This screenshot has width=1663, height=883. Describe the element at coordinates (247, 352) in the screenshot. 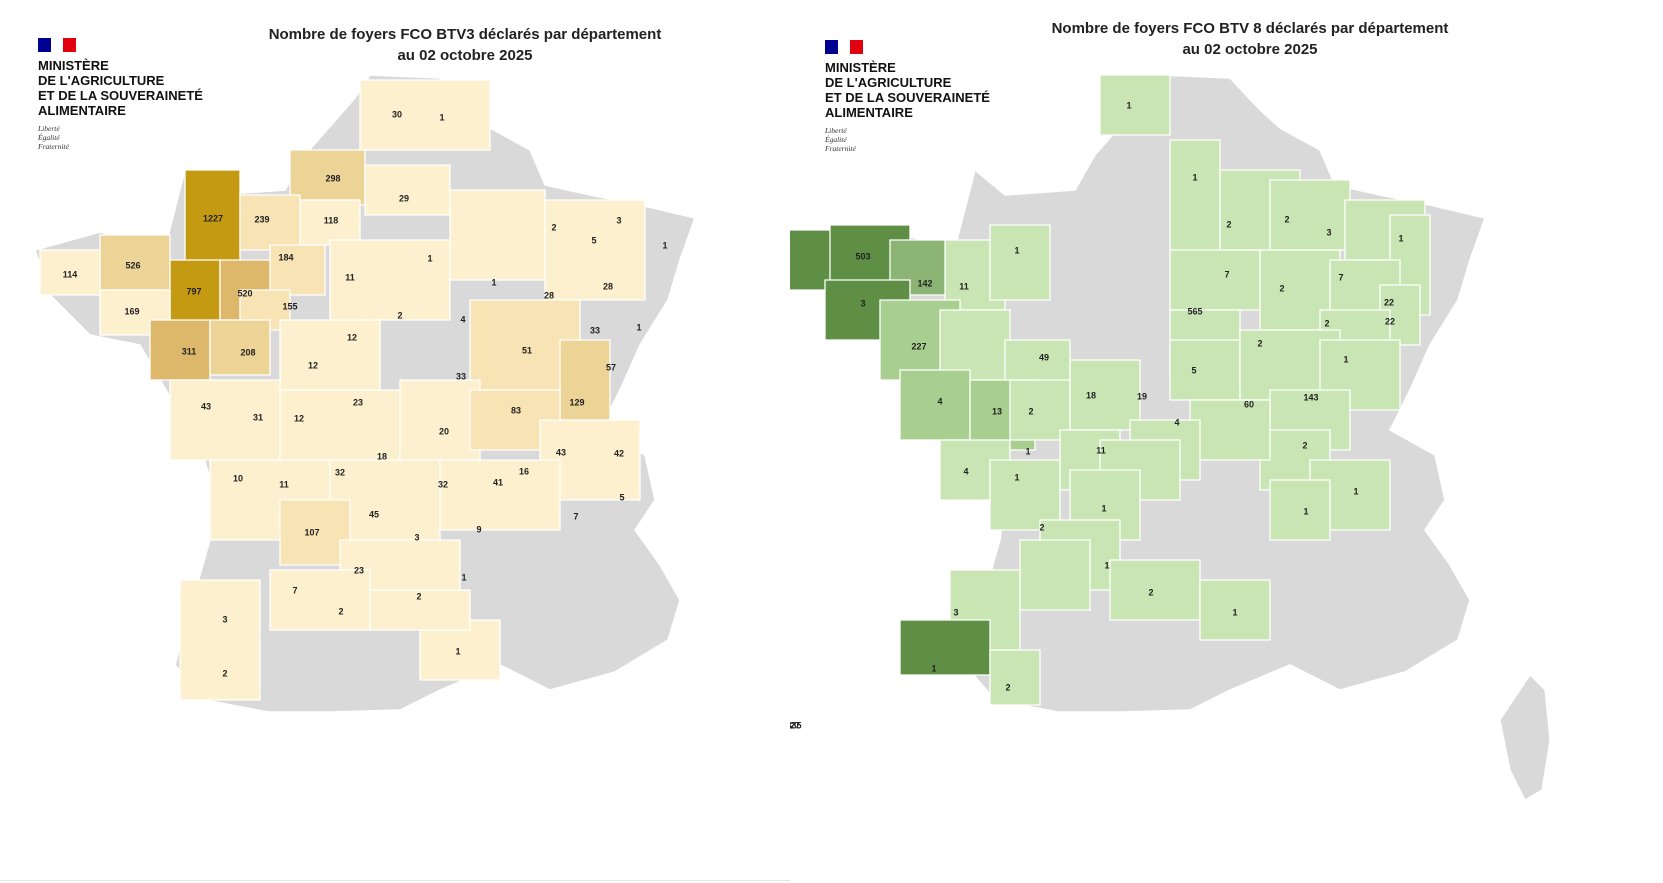

I see `outbreak-count-label: 208` at that location.